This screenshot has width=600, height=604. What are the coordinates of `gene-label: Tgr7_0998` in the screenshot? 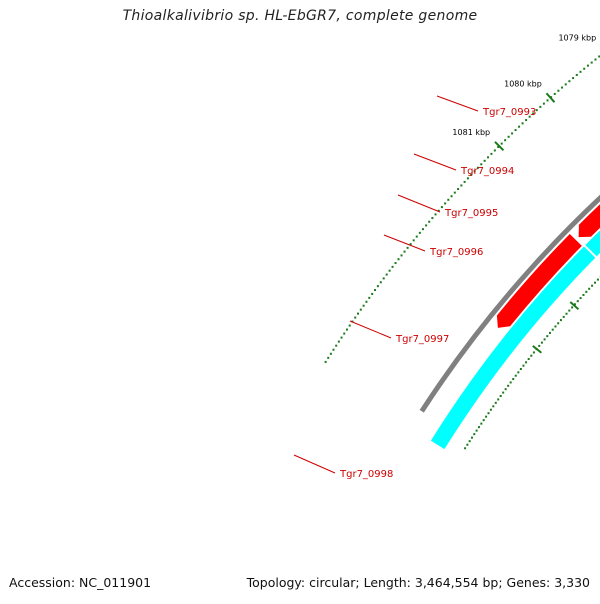 It's located at (366, 474).